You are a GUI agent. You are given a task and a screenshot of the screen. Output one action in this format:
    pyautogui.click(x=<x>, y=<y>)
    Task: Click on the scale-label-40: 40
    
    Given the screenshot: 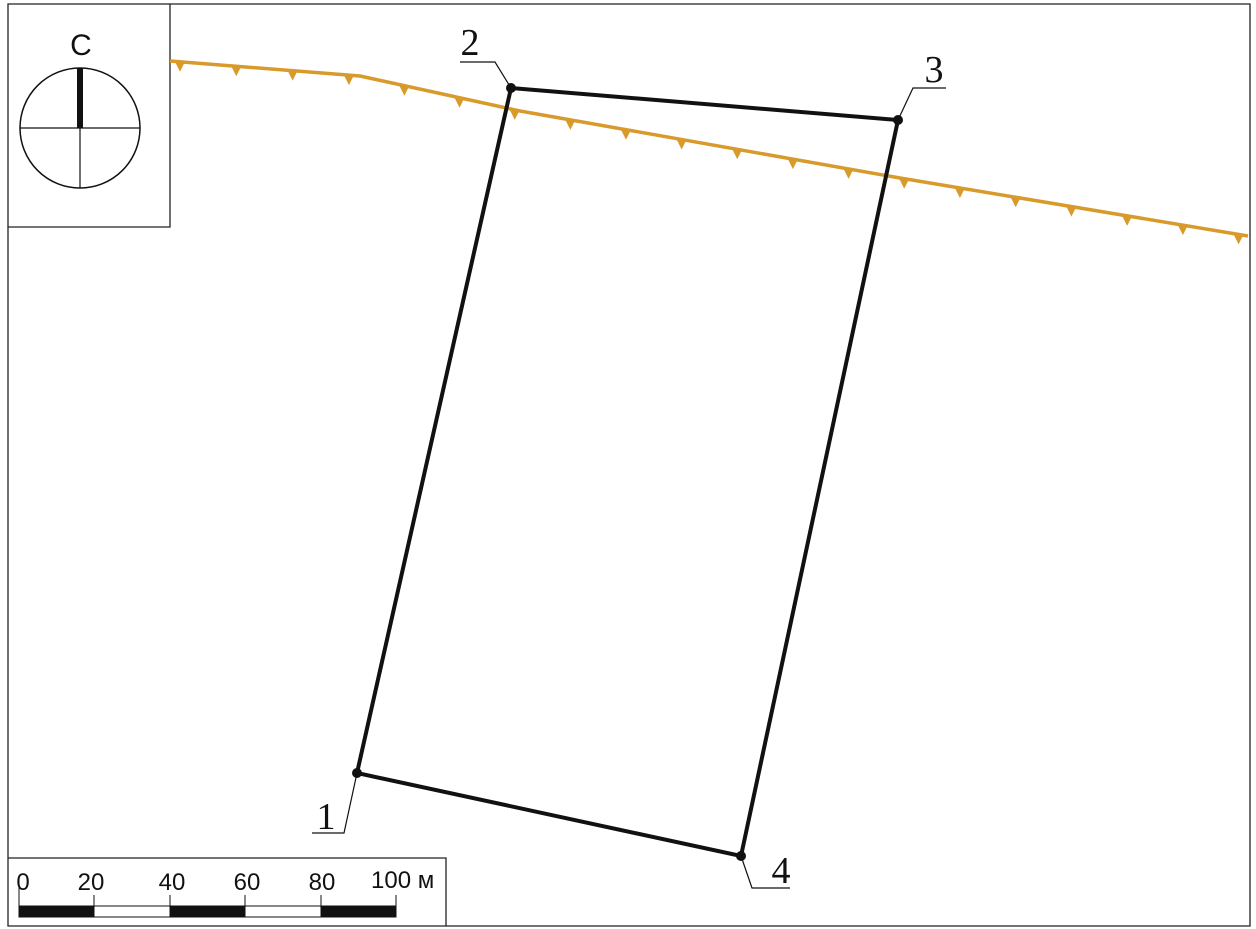 What is the action you would take?
    pyautogui.click(x=172, y=882)
    